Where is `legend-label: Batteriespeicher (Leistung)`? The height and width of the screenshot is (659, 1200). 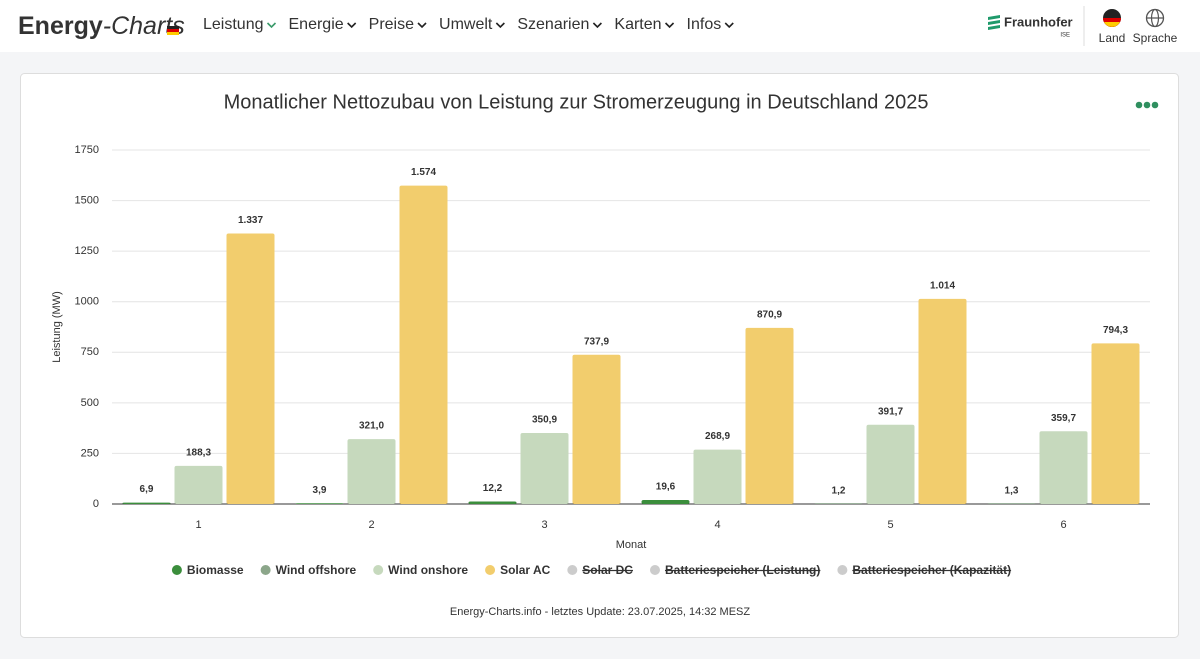
legend-label: Batteriespeicher (Leistung) is located at coordinates (742, 570).